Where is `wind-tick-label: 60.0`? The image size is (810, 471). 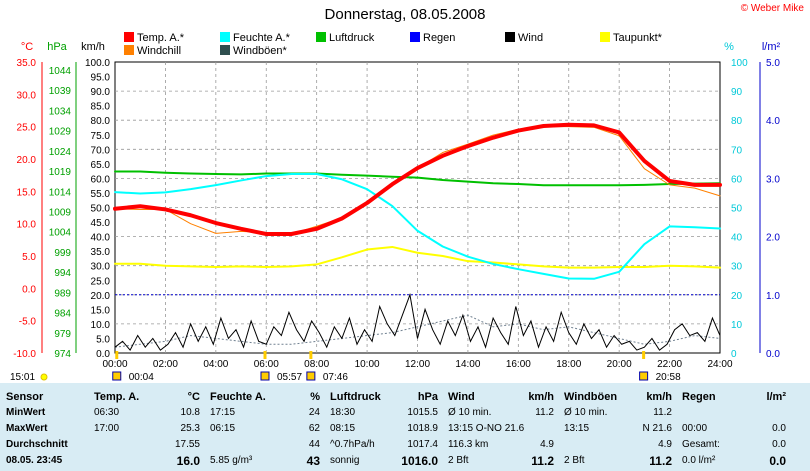
wind-tick-label: 60.0 is located at coordinates (101, 179).